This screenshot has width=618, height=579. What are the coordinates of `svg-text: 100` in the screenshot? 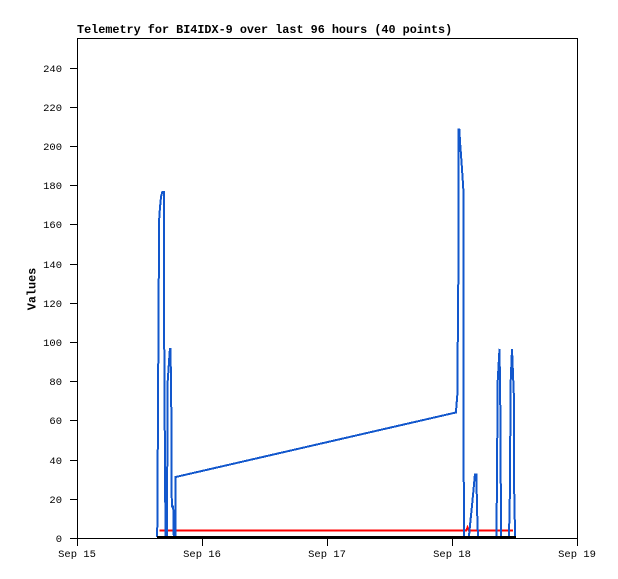 It's located at (52, 344).